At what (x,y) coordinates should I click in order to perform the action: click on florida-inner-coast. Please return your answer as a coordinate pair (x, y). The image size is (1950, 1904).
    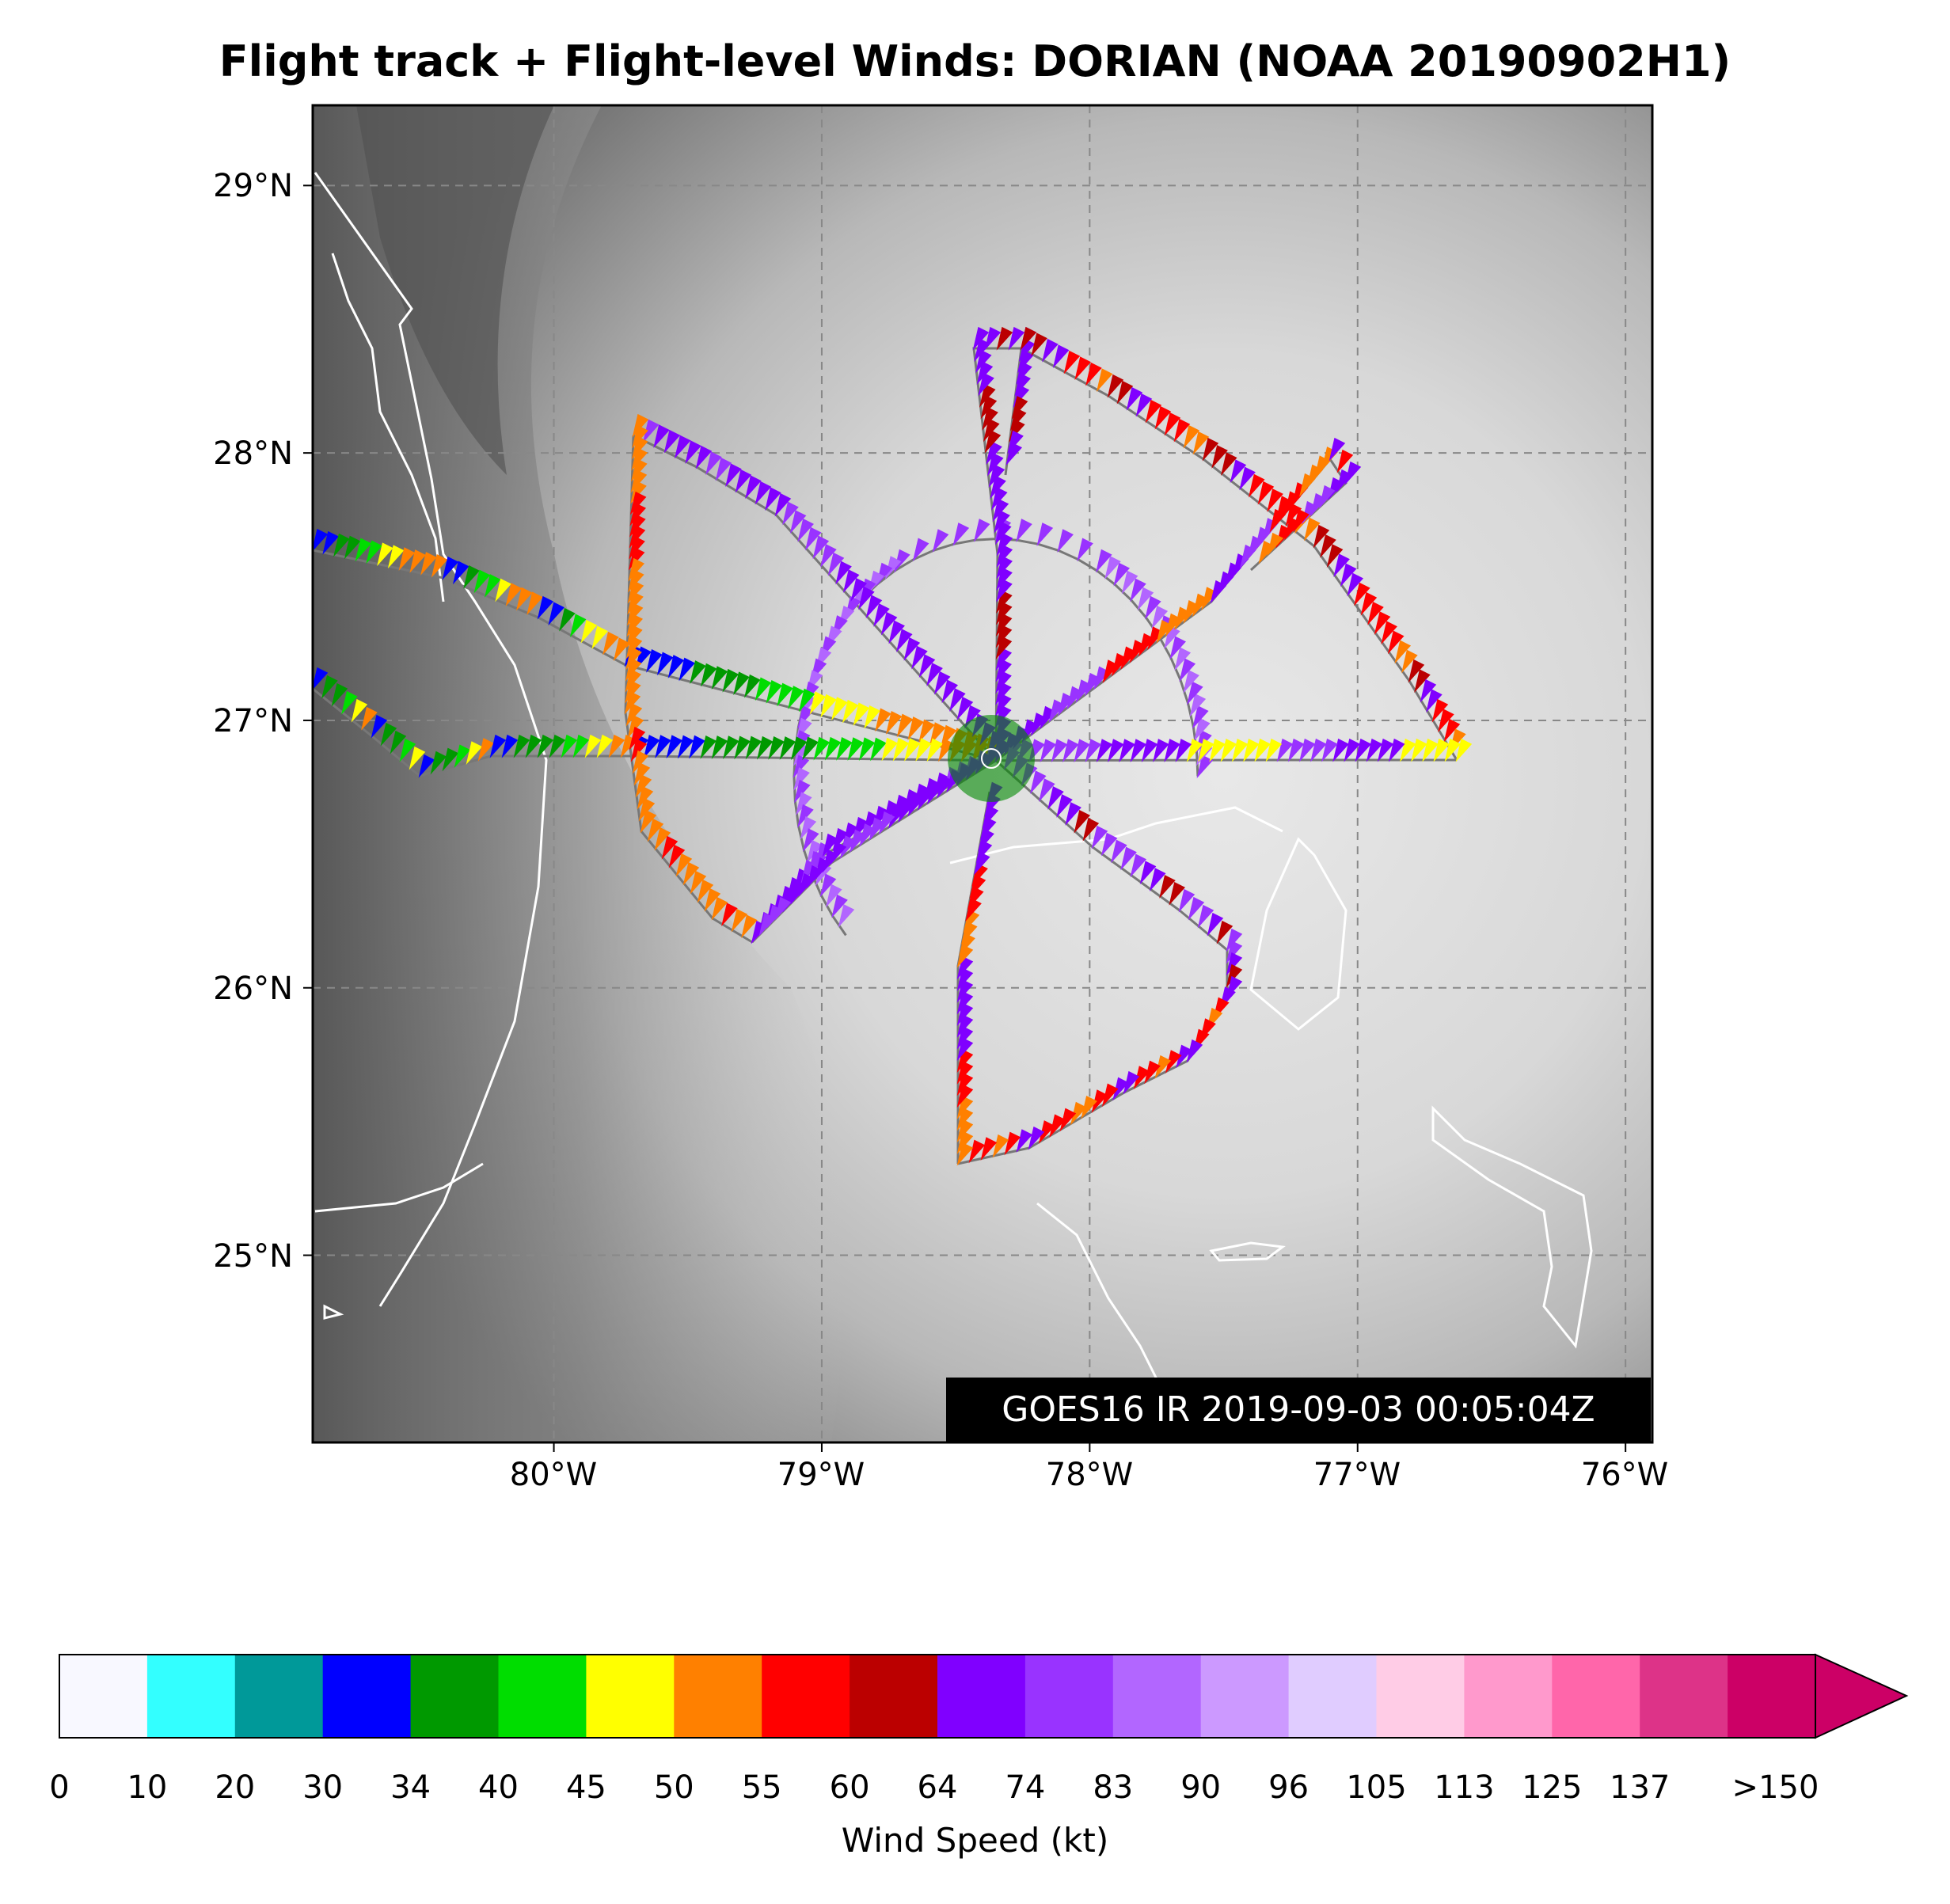
    Looking at the image, I should click on (388, 427).